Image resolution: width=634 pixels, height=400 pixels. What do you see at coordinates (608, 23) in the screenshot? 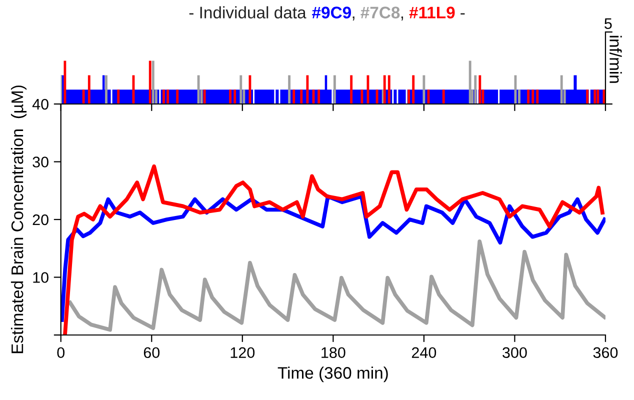
I see `y-tick-label: 5` at bounding box center [608, 23].